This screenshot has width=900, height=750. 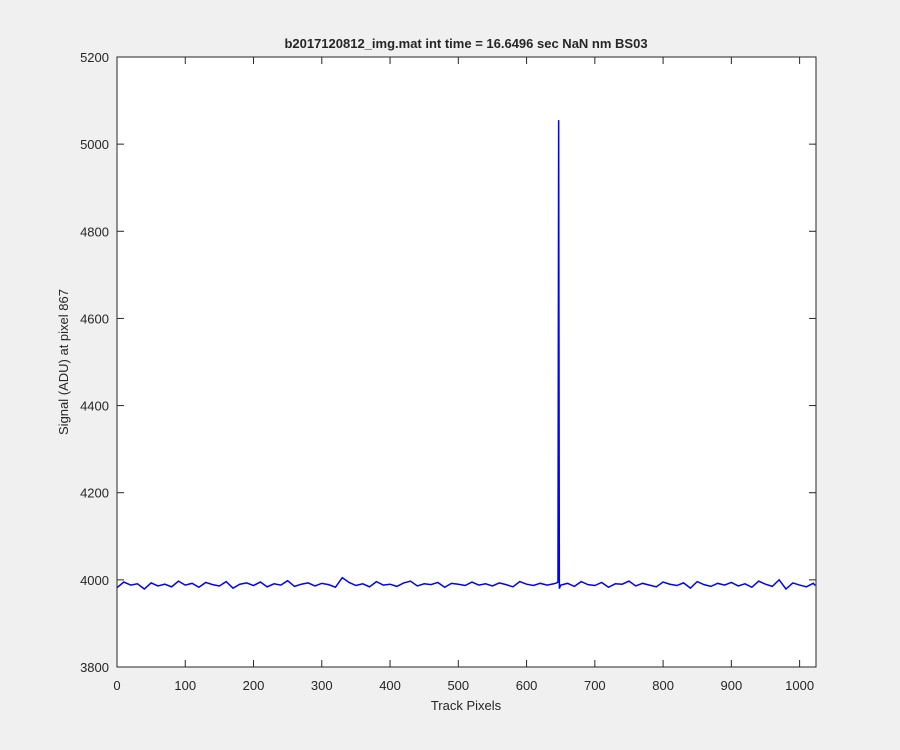 I want to click on x-axis-label: Track Pixels, so click(x=466, y=705).